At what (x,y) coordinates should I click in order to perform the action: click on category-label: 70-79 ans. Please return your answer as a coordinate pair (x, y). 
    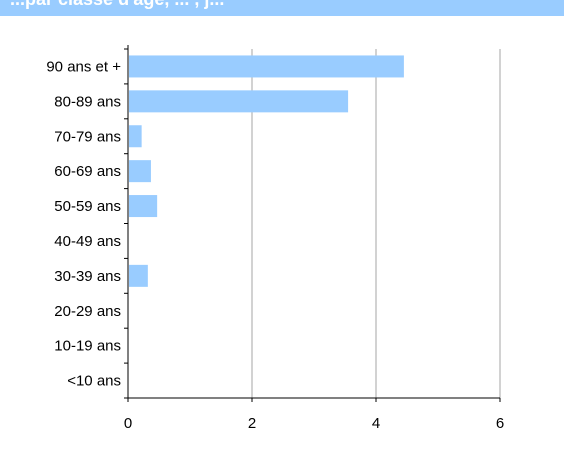
    Looking at the image, I should click on (87, 136).